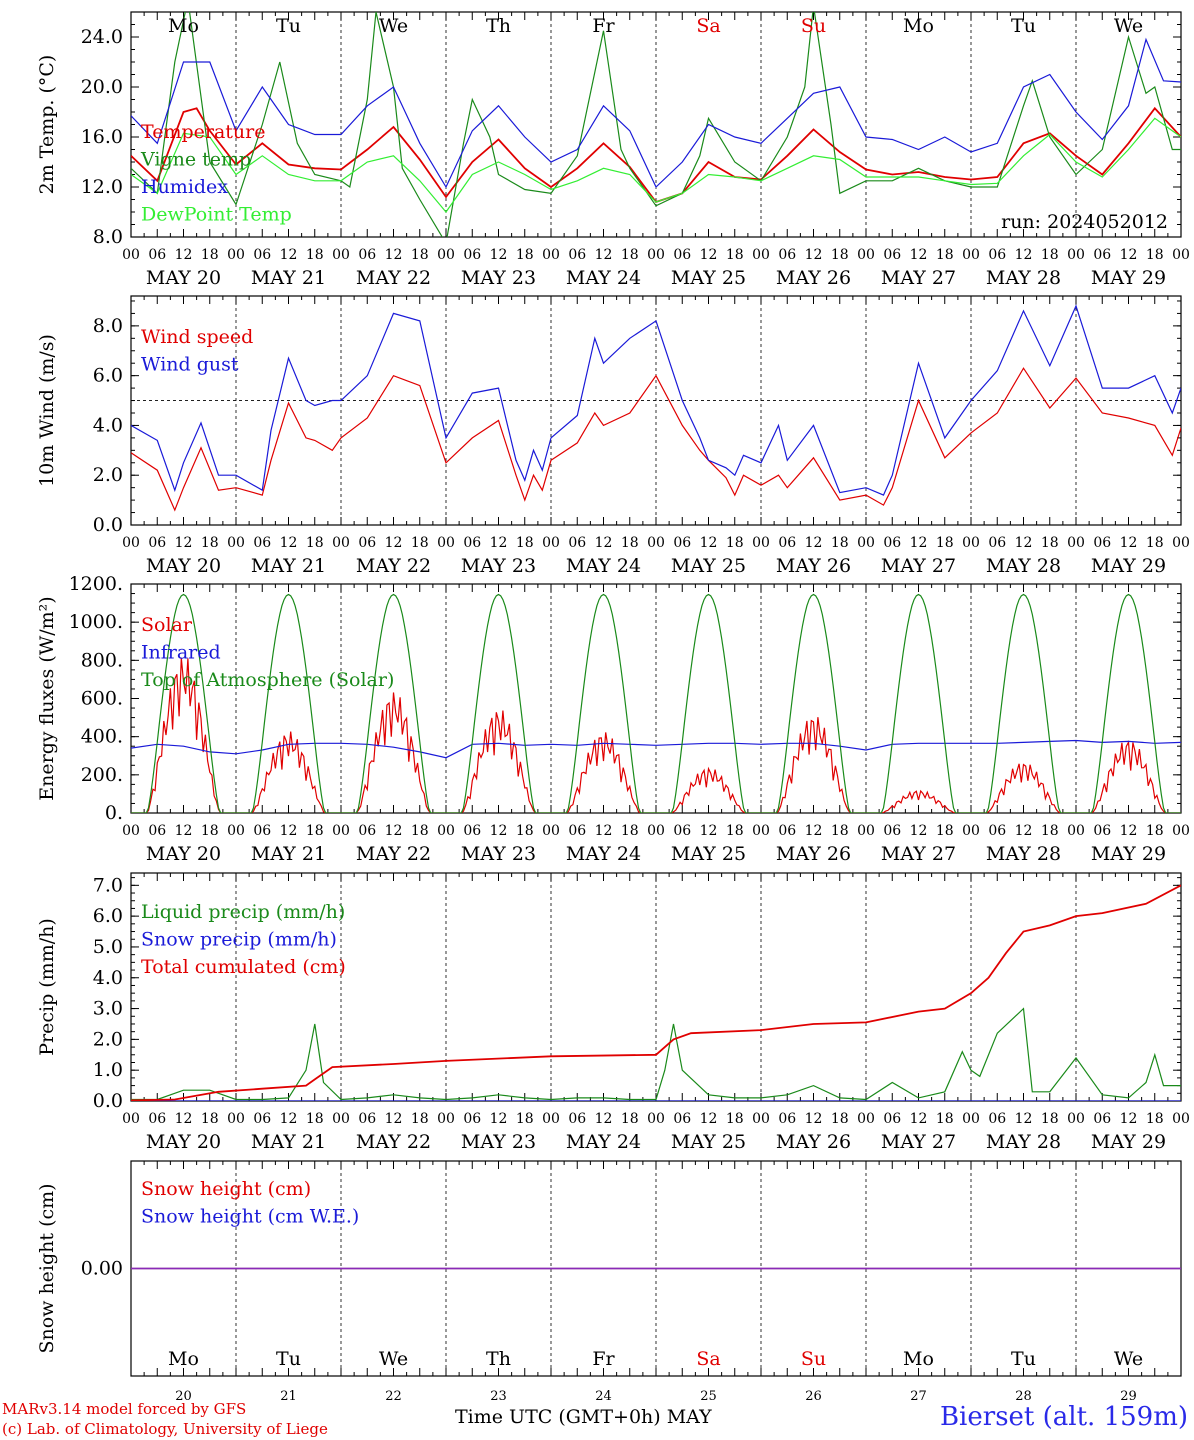 Image resolution: width=1194 pixels, height=1440 pixels. I want to click on date-label: MAY 20, so click(183, 278).